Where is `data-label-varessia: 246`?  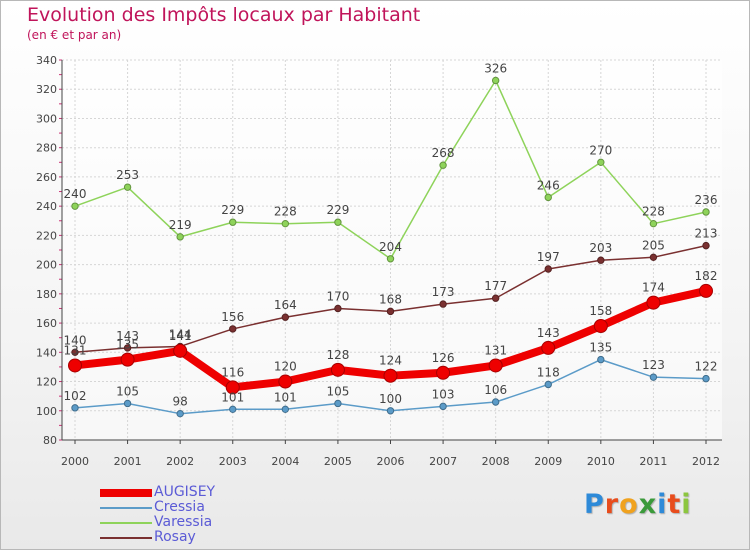
data-label-varessia: 246 is located at coordinates (548, 185).